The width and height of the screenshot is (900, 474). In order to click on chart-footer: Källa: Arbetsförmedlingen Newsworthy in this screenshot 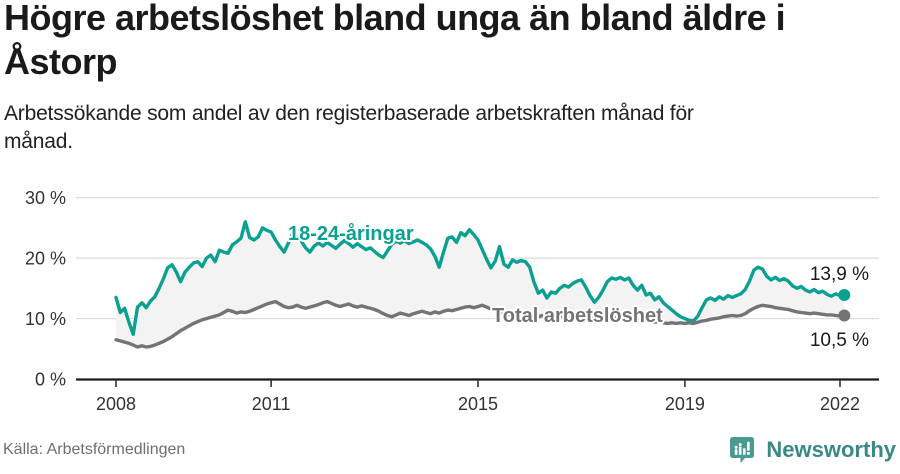, I will do `click(450, 453)`.